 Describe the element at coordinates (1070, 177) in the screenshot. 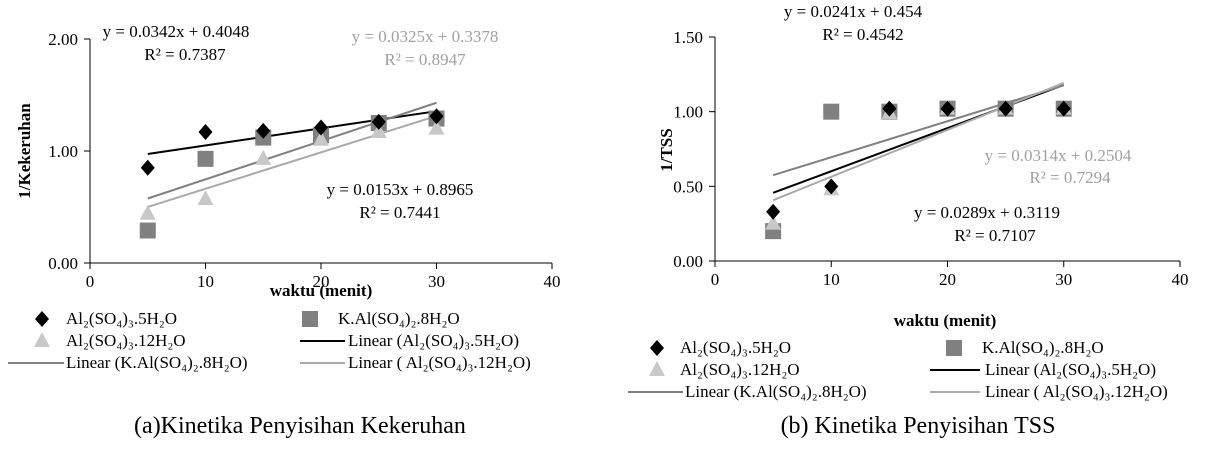

I see `r-squared-al12: R² = 0.7294` at that location.